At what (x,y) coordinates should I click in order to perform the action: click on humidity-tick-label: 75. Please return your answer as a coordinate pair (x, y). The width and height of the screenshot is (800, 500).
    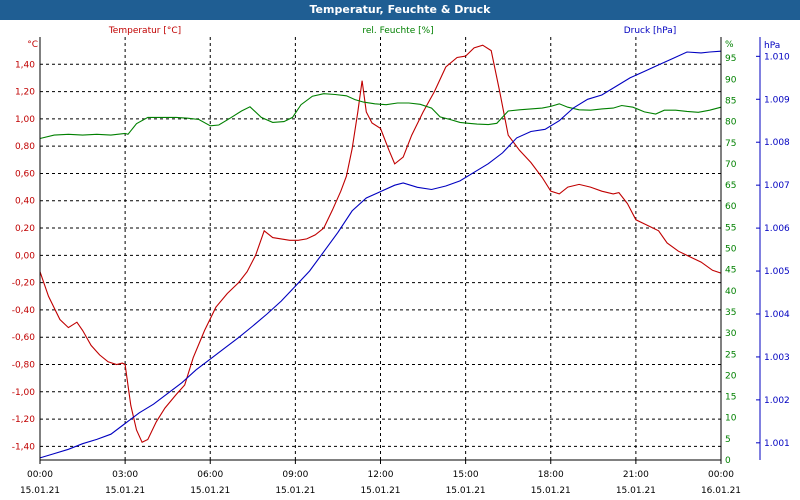
    Looking at the image, I should click on (730, 144).